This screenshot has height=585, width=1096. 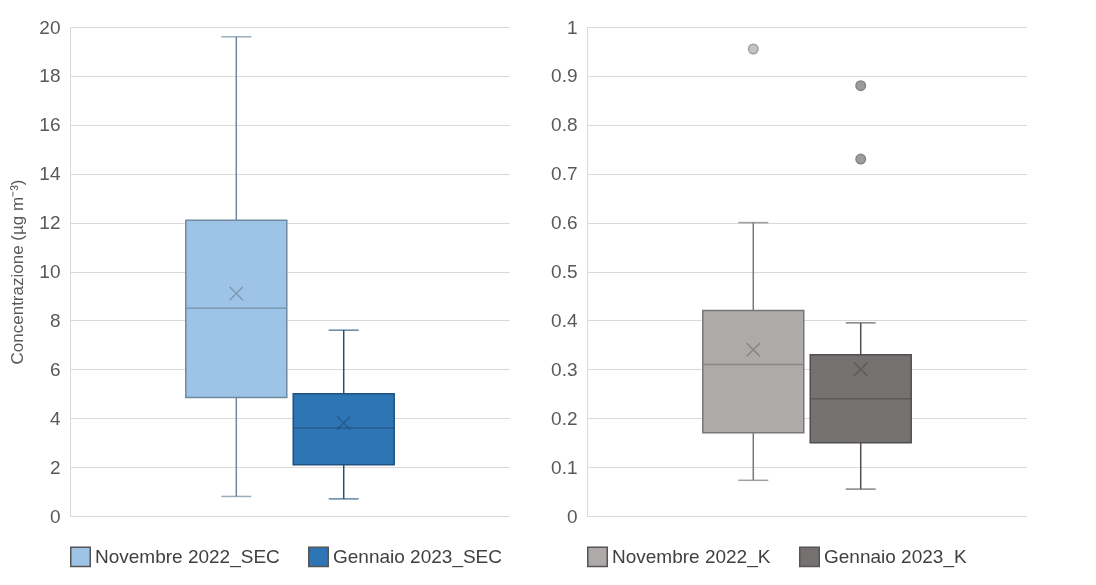 I want to click on y-tick-label: 20, so click(x=50, y=27).